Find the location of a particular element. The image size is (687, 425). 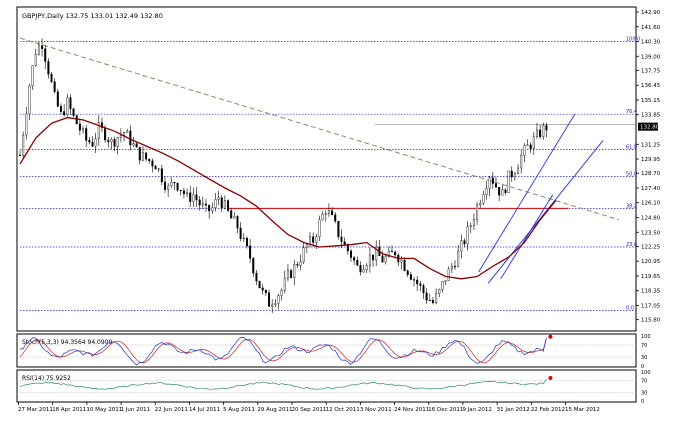

price-tick-label: 135.15 is located at coordinates (651, 101).